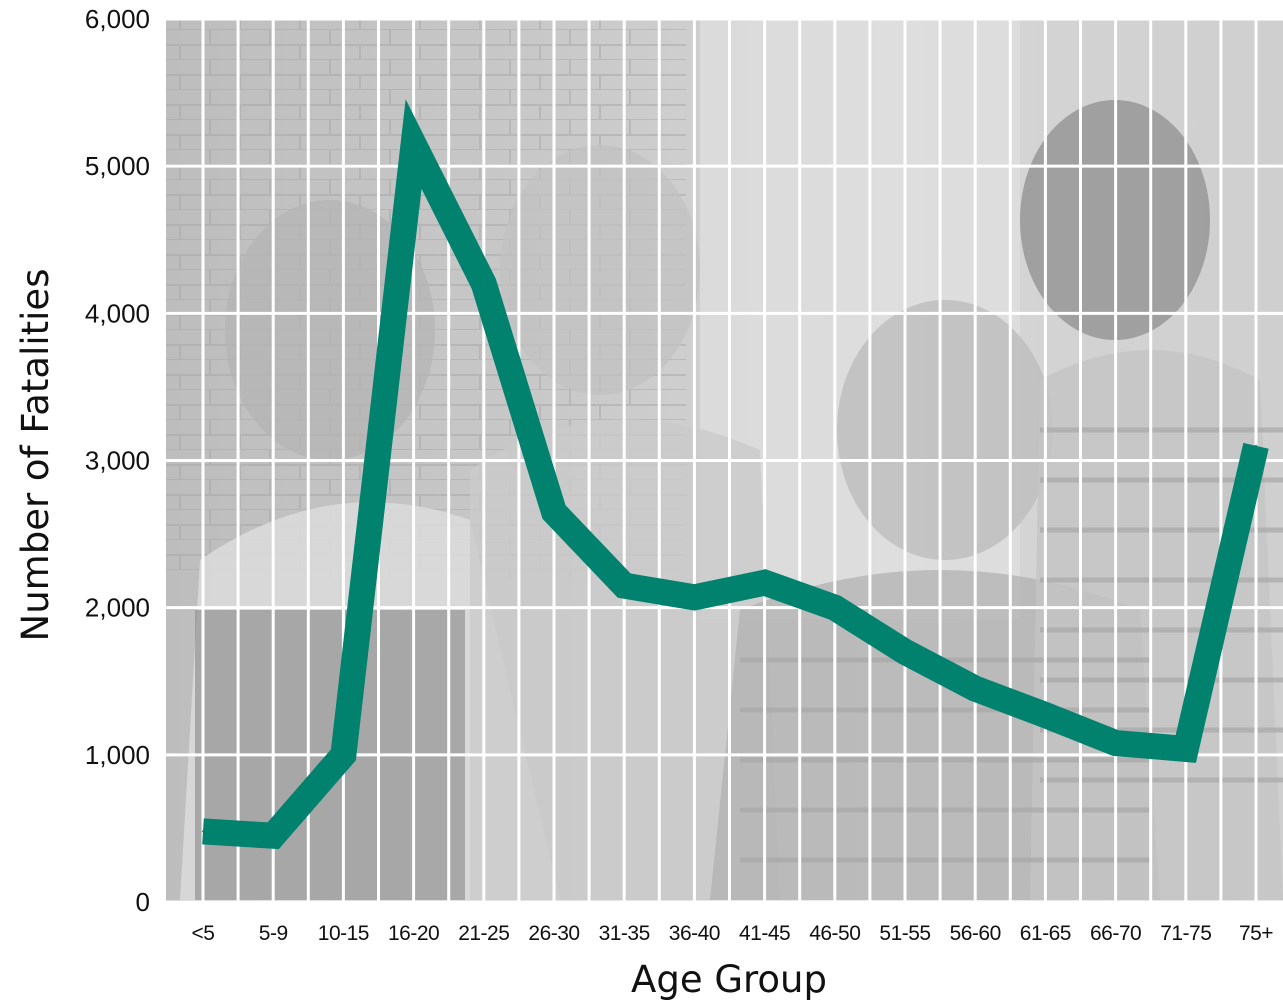  I want to click on y-tick-label: 0, so click(143, 902).